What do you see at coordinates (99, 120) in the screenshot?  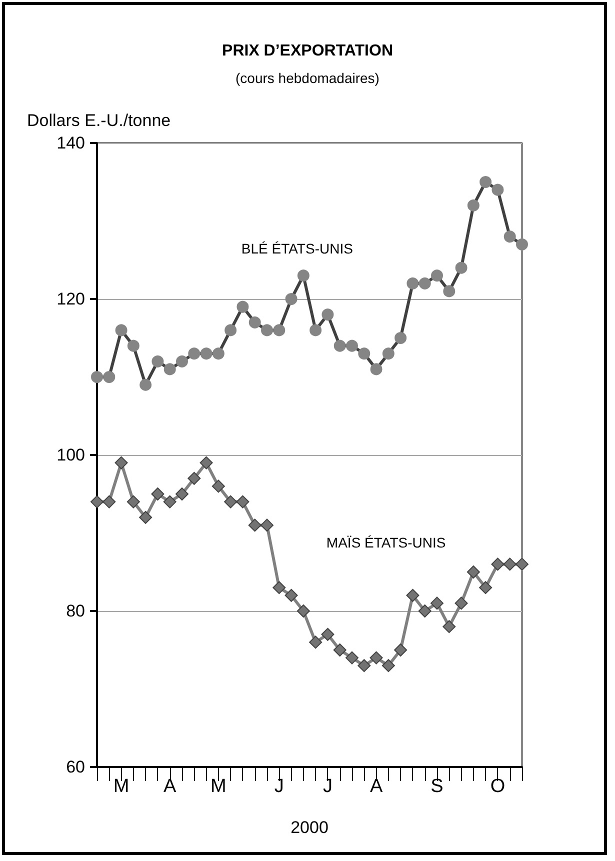 I see `y-axis-title: Dollars E.-U./tonne` at bounding box center [99, 120].